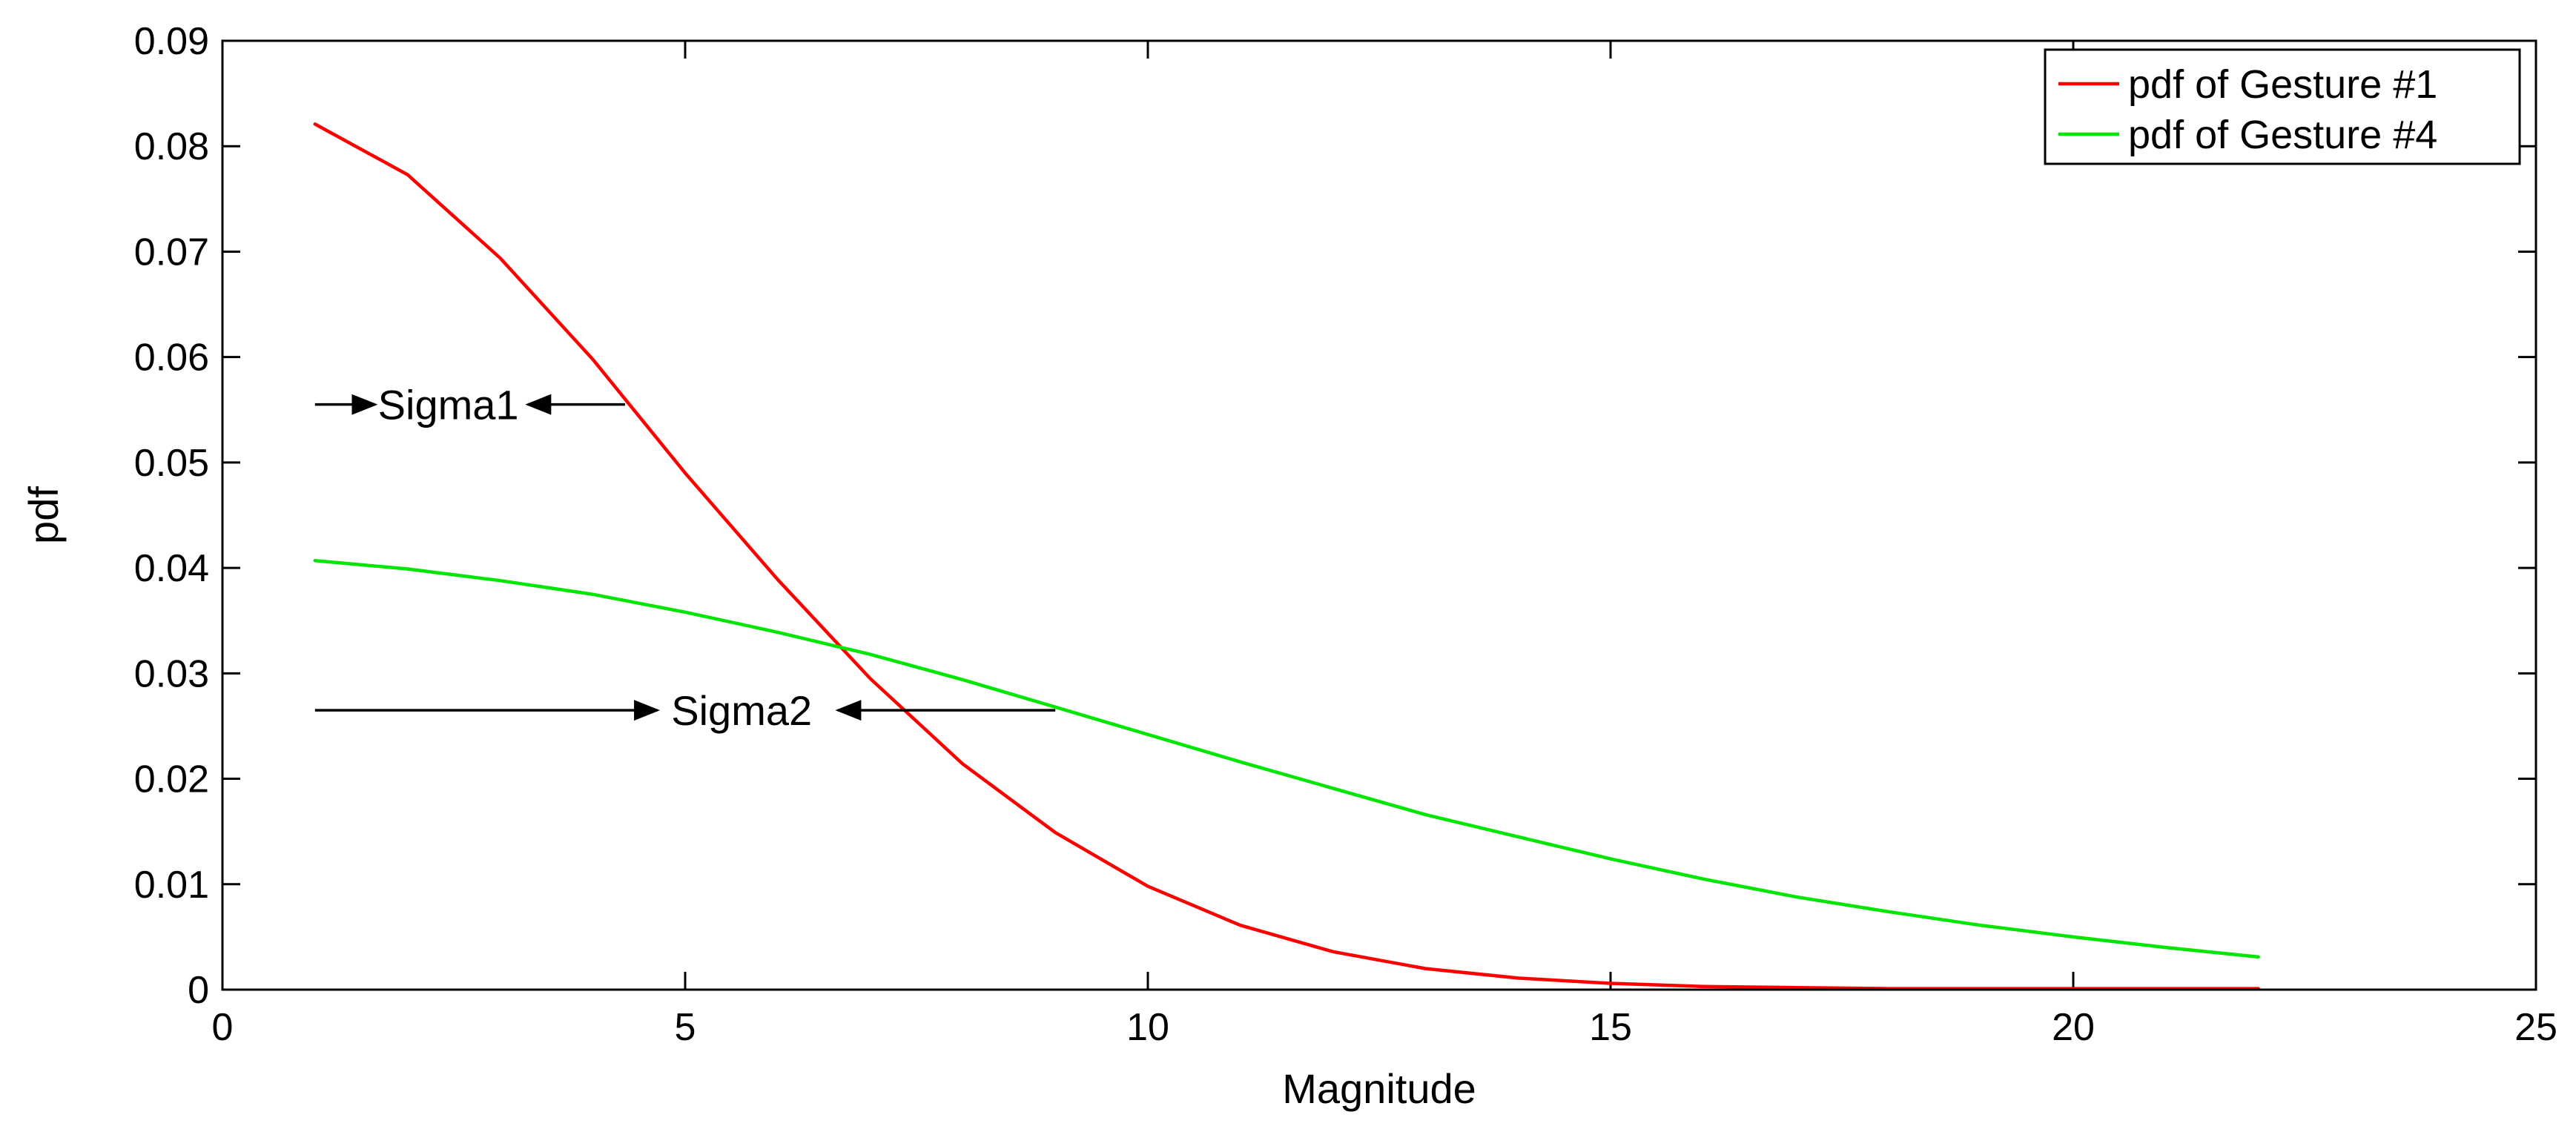 This screenshot has width=2576, height=1129. What do you see at coordinates (1611, 1027) in the screenshot?
I see `x-tick-label: 15` at bounding box center [1611, 1027].